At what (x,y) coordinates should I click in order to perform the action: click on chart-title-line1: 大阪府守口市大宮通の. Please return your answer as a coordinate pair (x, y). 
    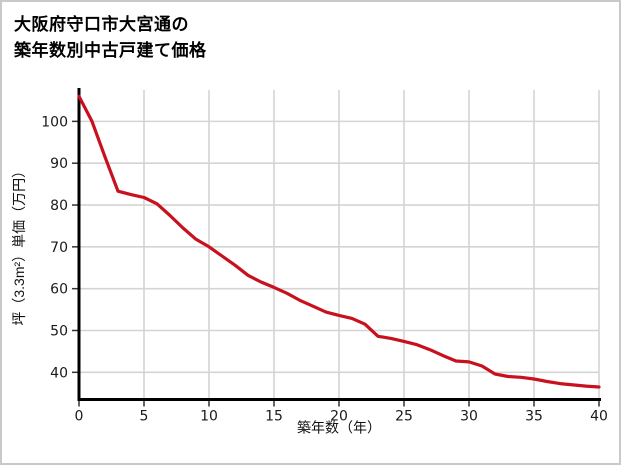
    Looking at the image, I should click on (101, 24).